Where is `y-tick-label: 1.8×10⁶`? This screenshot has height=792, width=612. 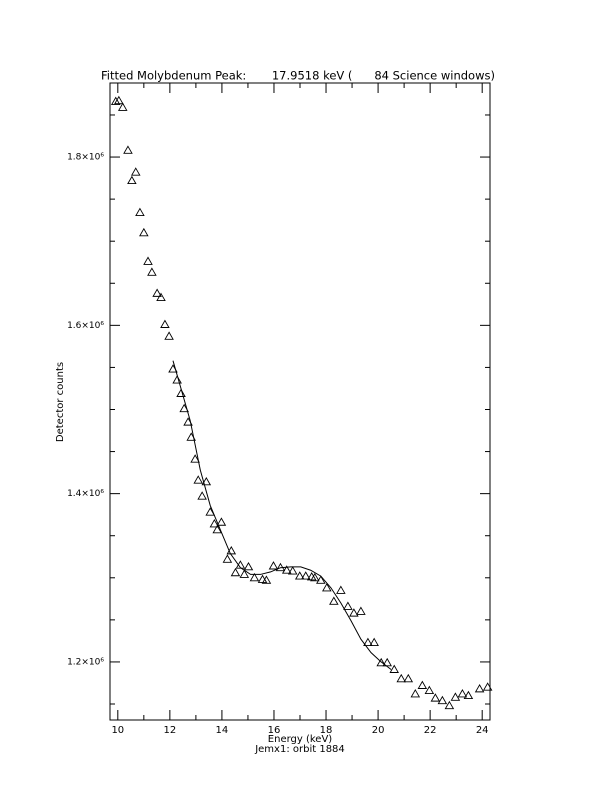
y-tick-label: 1.8×10⁶ is located at coordinates (85, 158).